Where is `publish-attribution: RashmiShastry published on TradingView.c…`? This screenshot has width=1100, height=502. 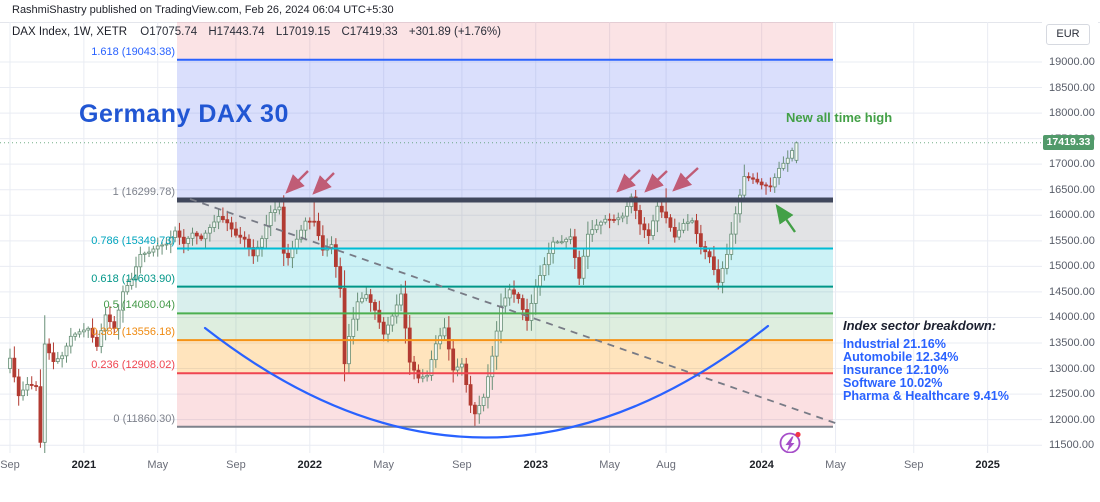
publish-attribution: RashmiShastry published on TradingView.c… is located at coordinates (203, 10).